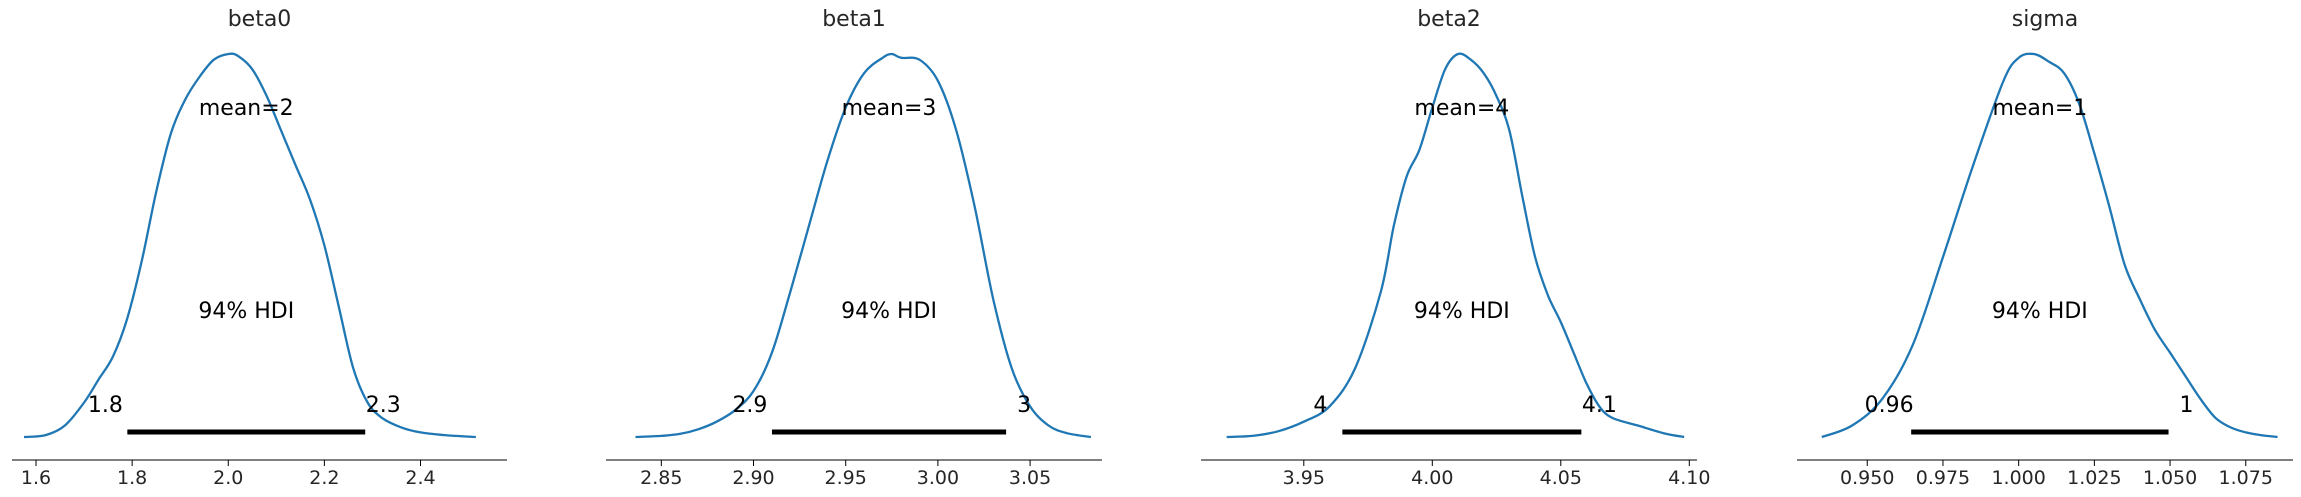  I want to click on x-tick-label: 0.950, so click(1867, 478).